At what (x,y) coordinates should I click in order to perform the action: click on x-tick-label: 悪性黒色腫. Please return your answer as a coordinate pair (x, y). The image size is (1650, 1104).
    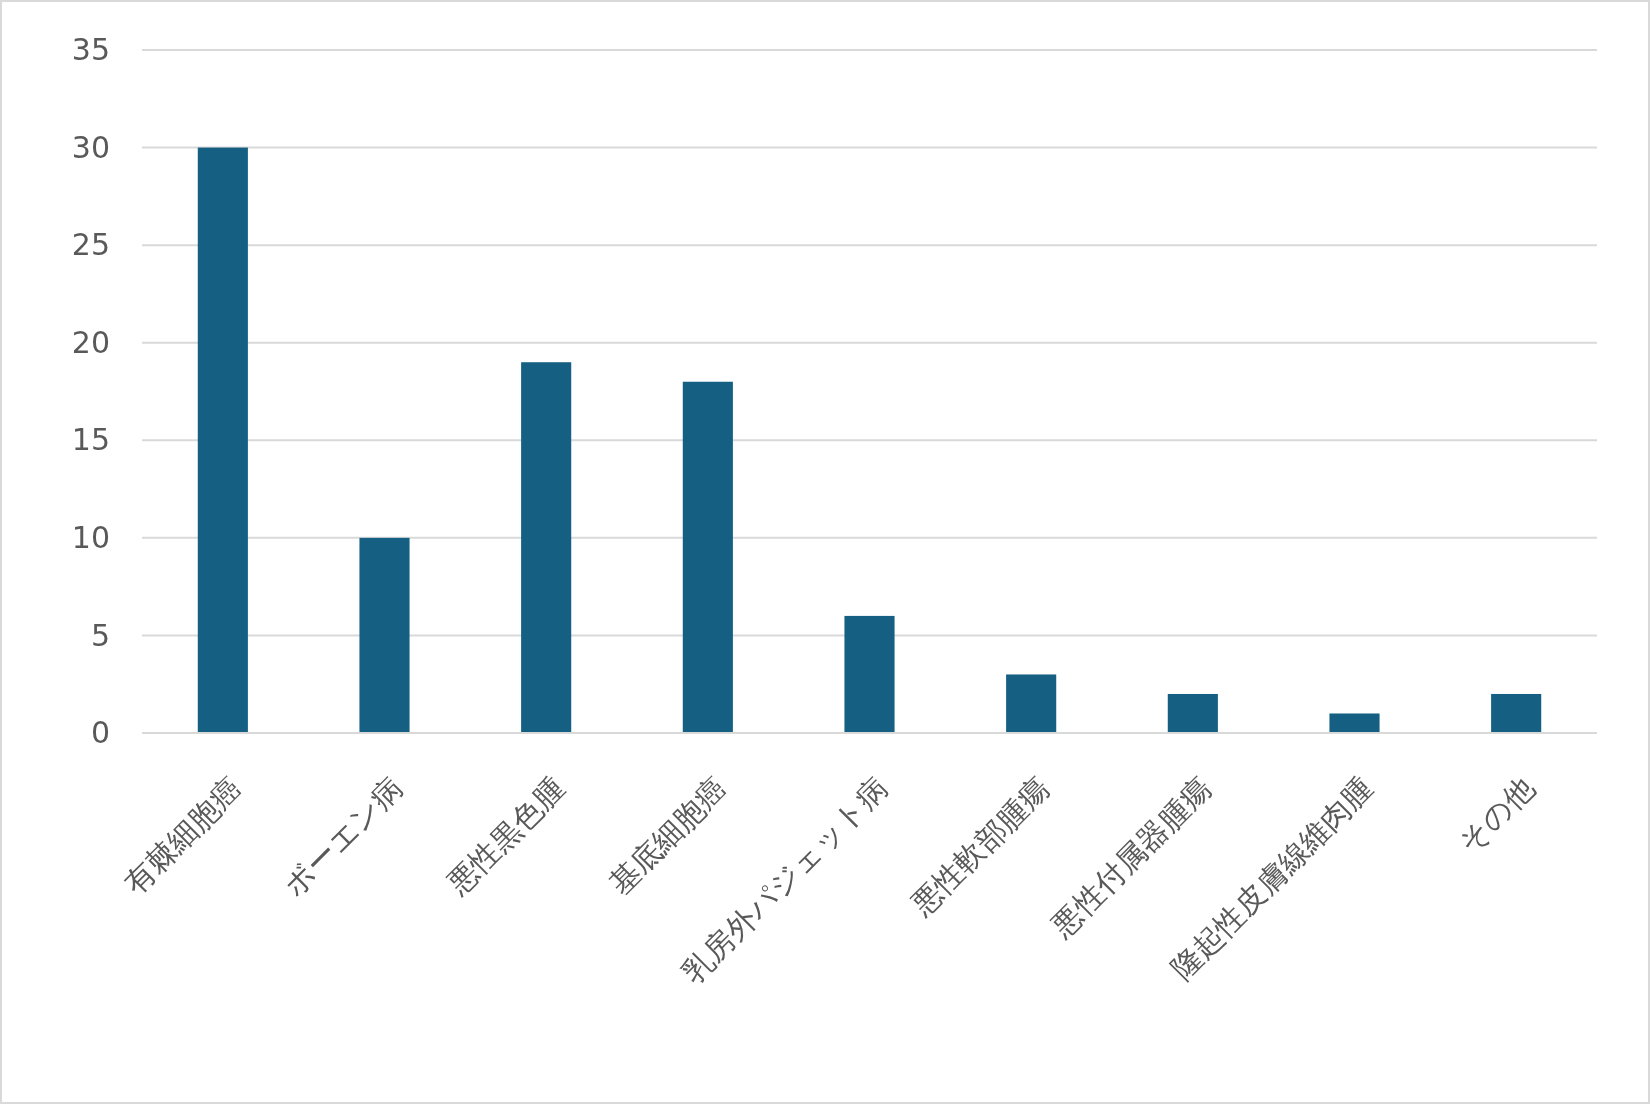
    Looking at the image, I should click on (505, 836).